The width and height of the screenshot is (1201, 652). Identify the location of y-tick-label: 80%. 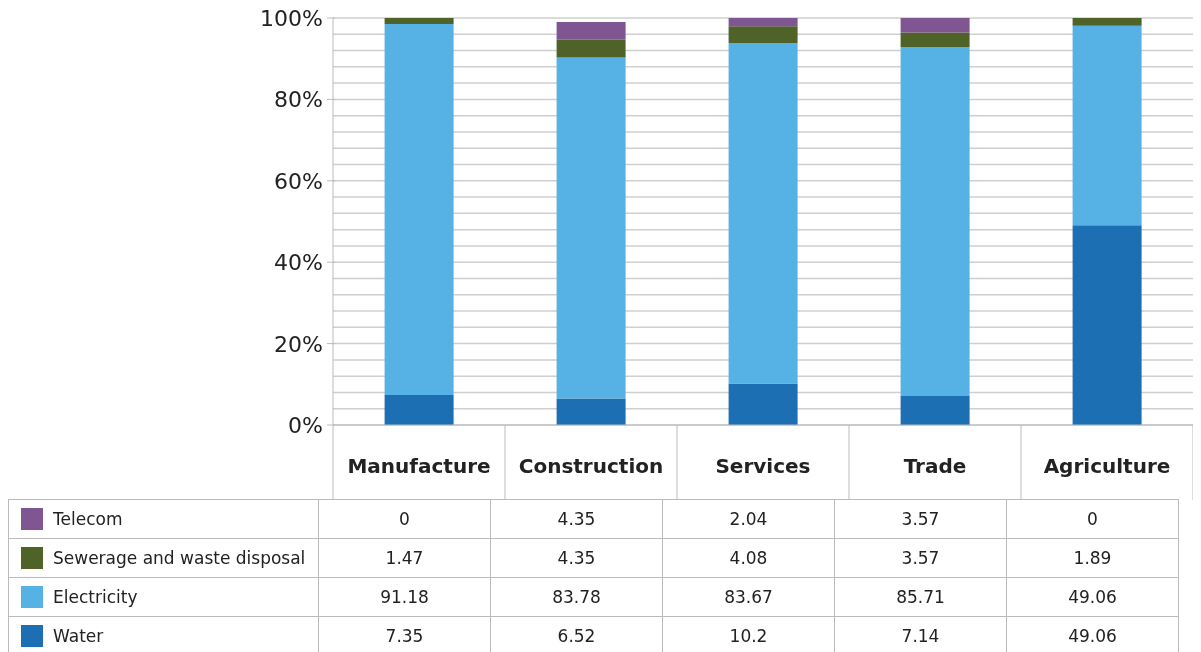
(298, 100).